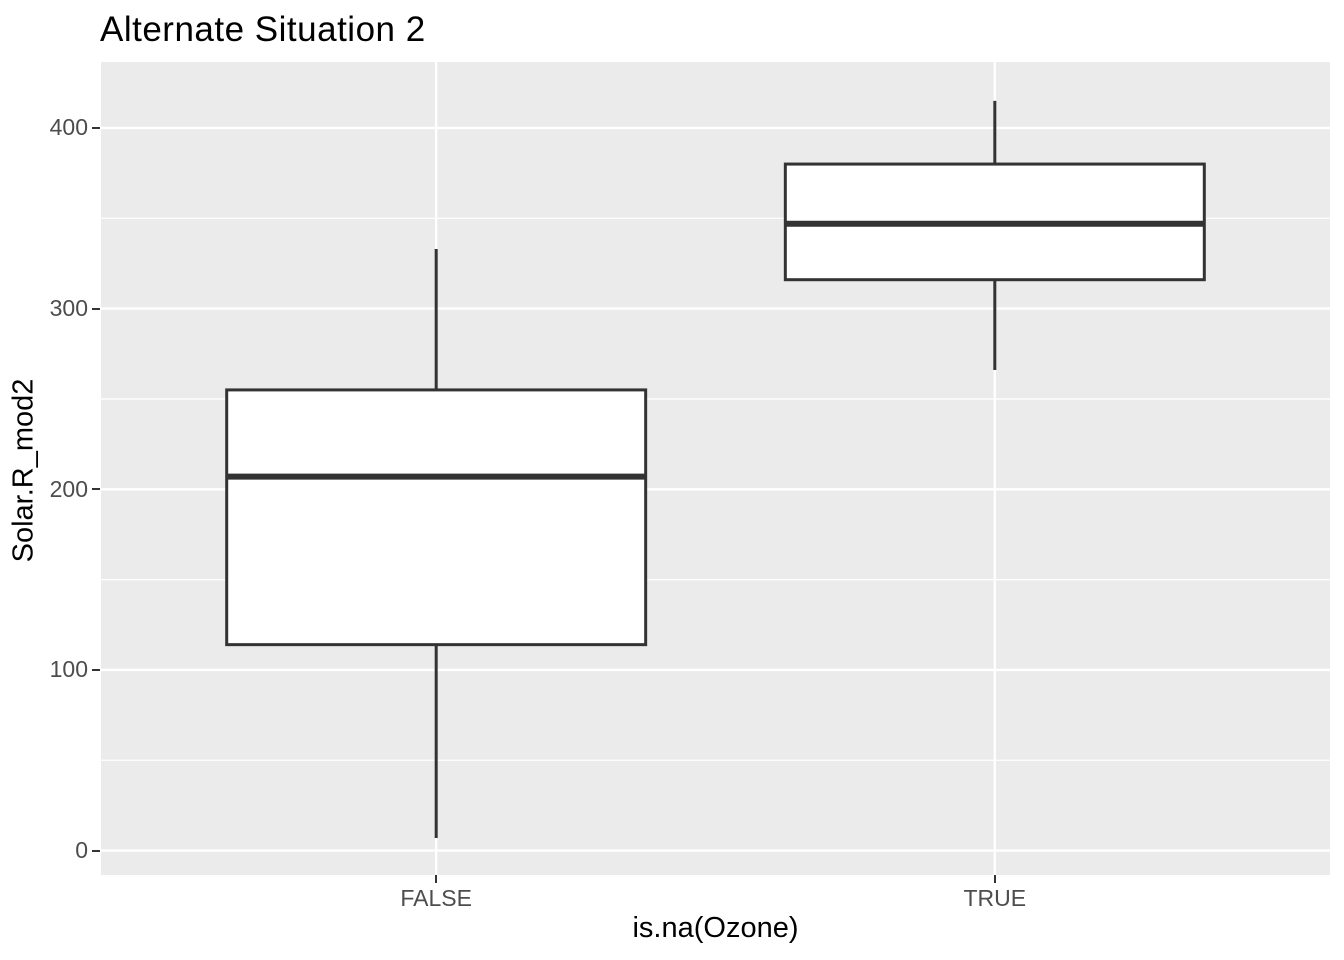 The image size is (1344, 960). I want to click on y-axis-title: Solar.R_mod2, so click(23, 470).